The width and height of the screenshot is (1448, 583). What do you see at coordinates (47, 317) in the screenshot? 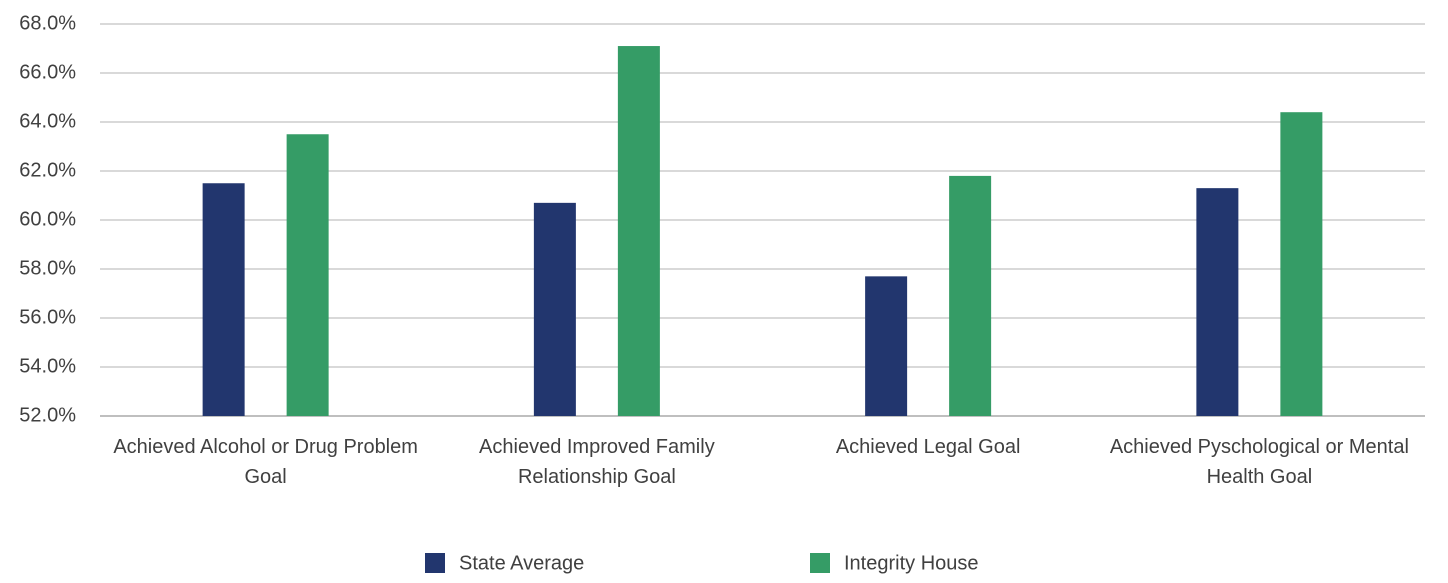
I see `y-tick-label: 56.0%` at bounding box center [47, 317].